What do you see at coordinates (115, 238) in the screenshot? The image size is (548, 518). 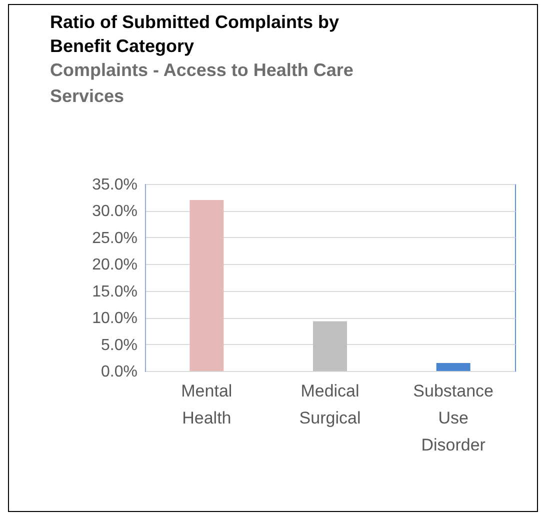 I see `y-tick-label: 25.0%` at bounding box center [115, 238].